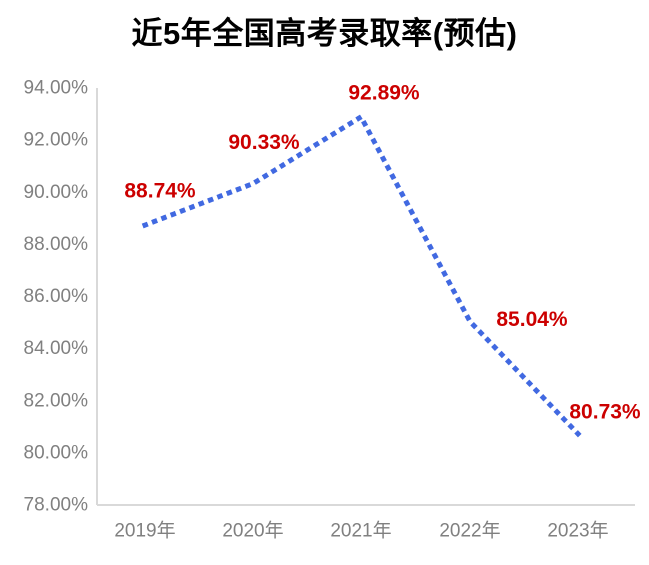 This screenshot has width=649, height=565. I want to click on data-point-label: 80.73%, so click(605, 411).